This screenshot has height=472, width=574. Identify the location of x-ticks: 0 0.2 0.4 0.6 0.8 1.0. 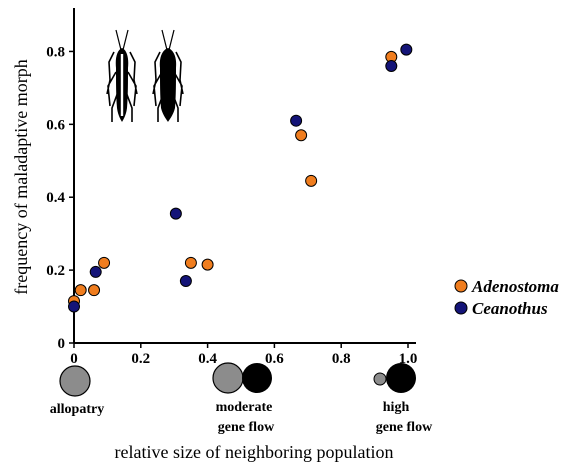
(243, 355).